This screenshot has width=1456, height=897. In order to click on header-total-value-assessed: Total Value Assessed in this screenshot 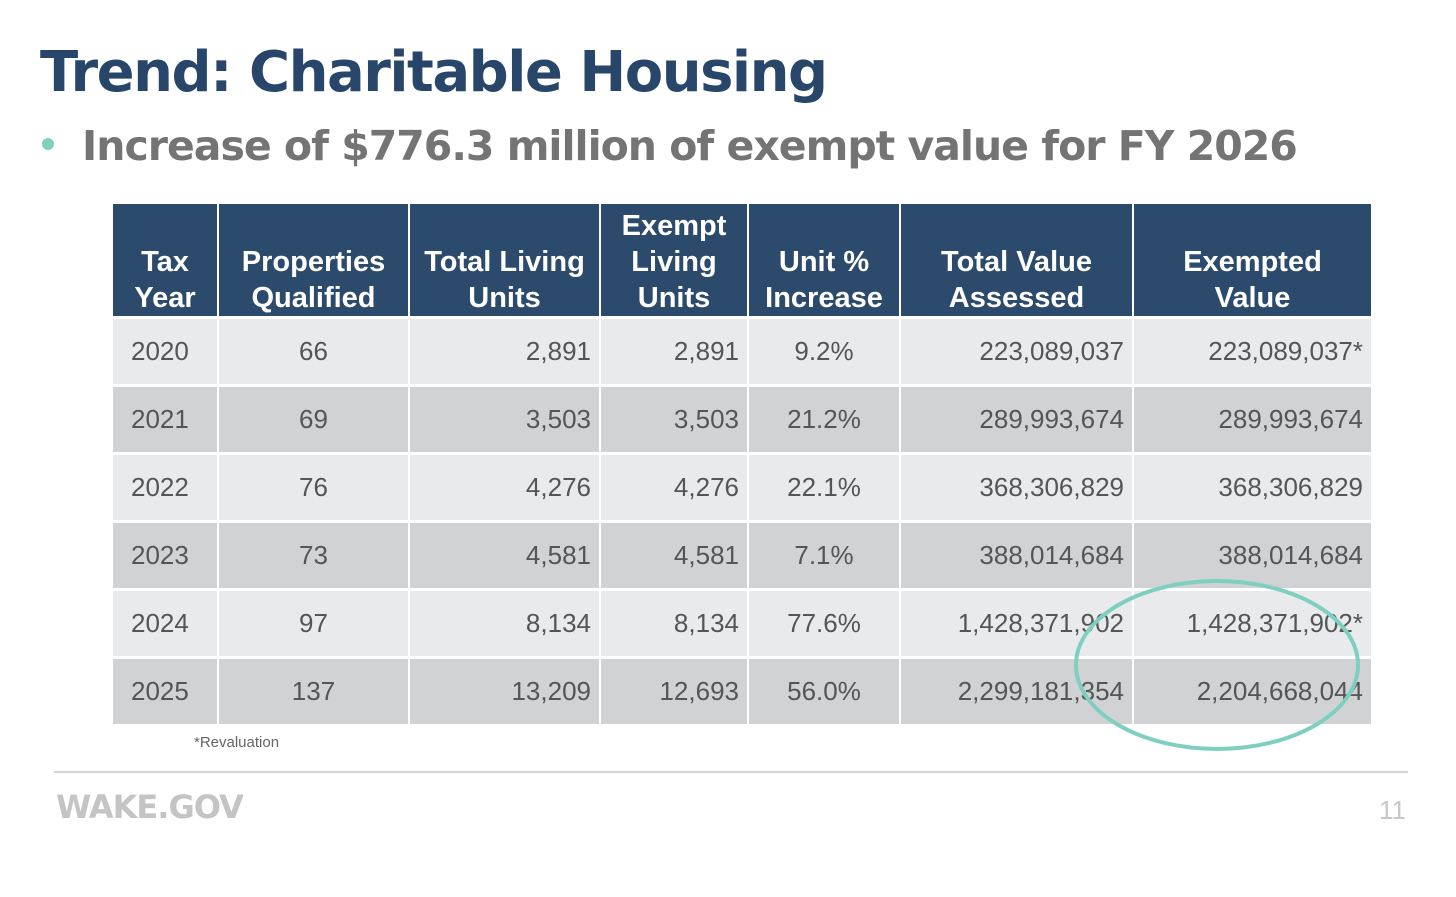, I will do `click(1016, 260)`.